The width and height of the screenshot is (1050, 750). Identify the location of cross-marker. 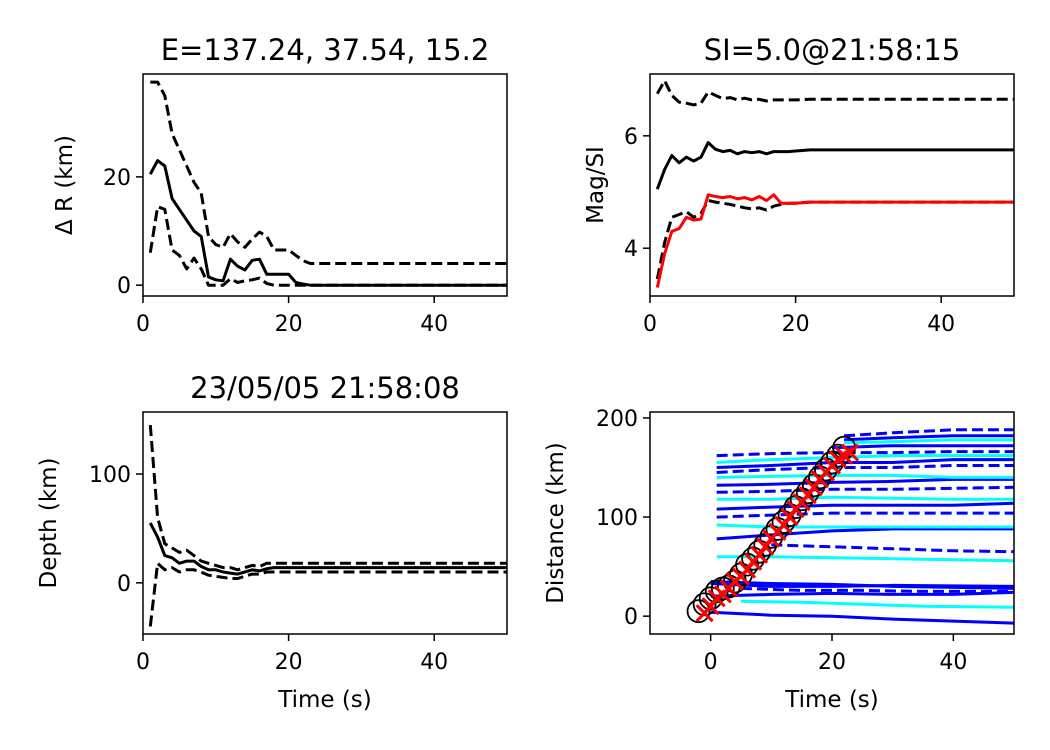
(850, 452).